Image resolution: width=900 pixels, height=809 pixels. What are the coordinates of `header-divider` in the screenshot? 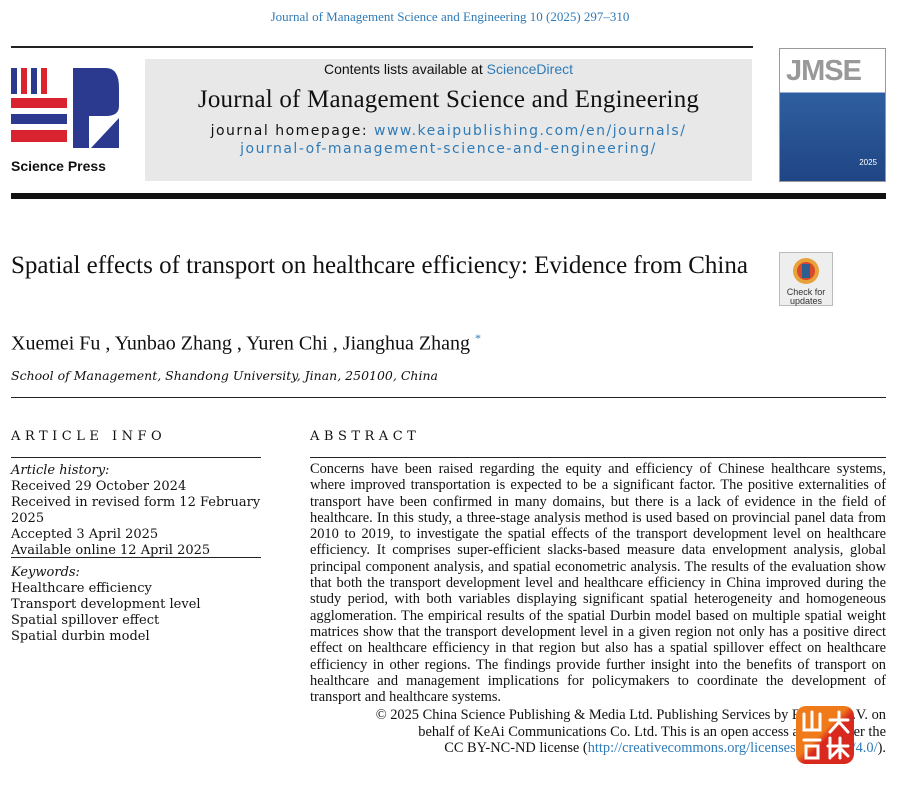 It's located at (448, 196).